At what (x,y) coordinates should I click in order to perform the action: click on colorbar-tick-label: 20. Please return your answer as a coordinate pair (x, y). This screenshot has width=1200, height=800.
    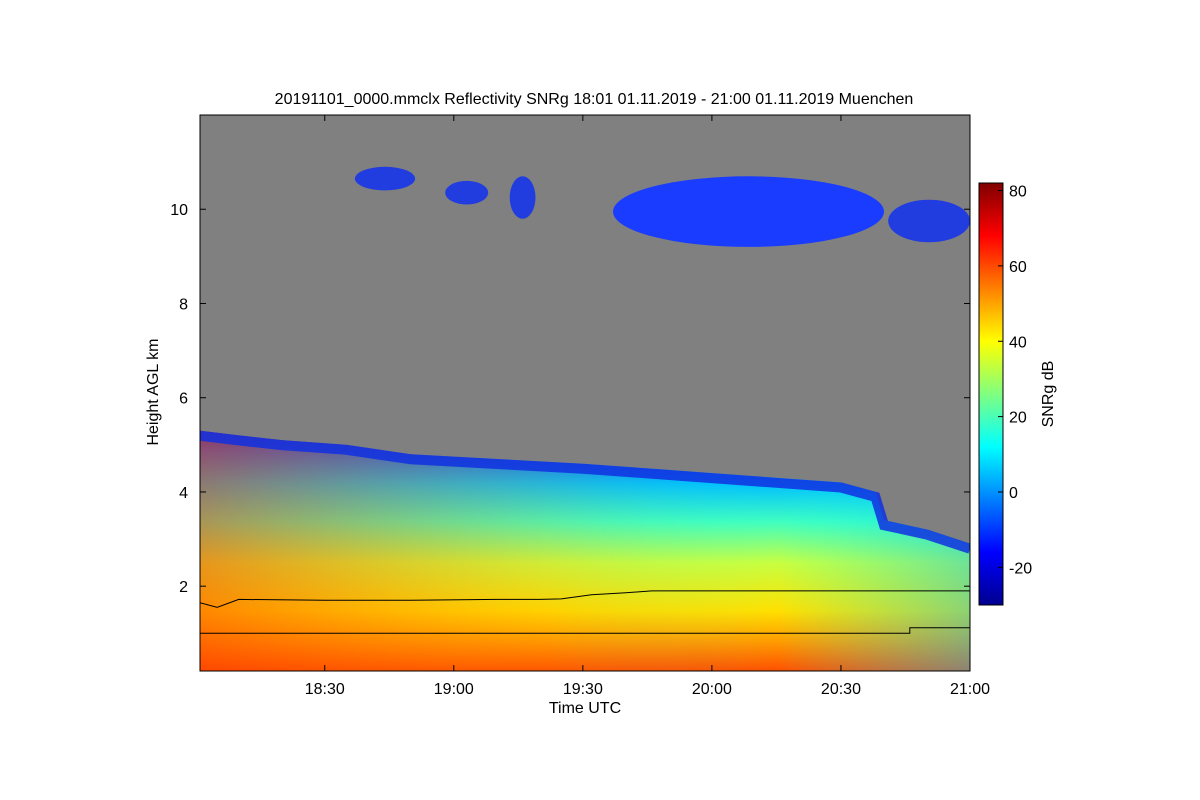
    Looking at the image, I should click on (1018, 418).